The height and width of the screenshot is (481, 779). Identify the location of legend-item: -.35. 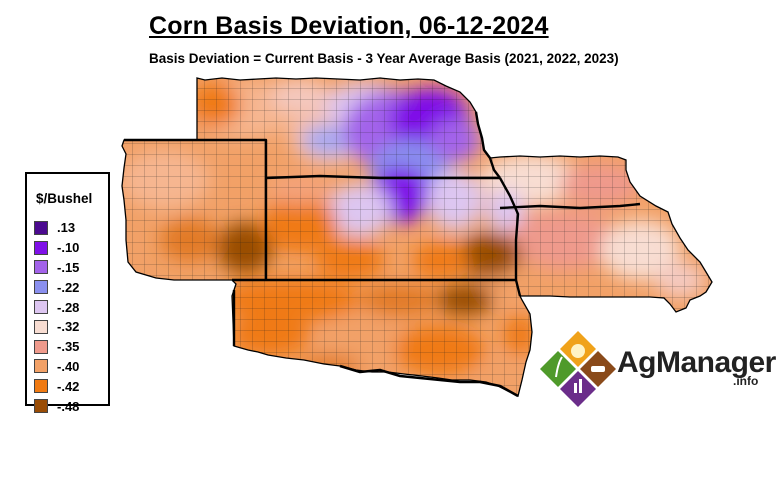
(56, 347).